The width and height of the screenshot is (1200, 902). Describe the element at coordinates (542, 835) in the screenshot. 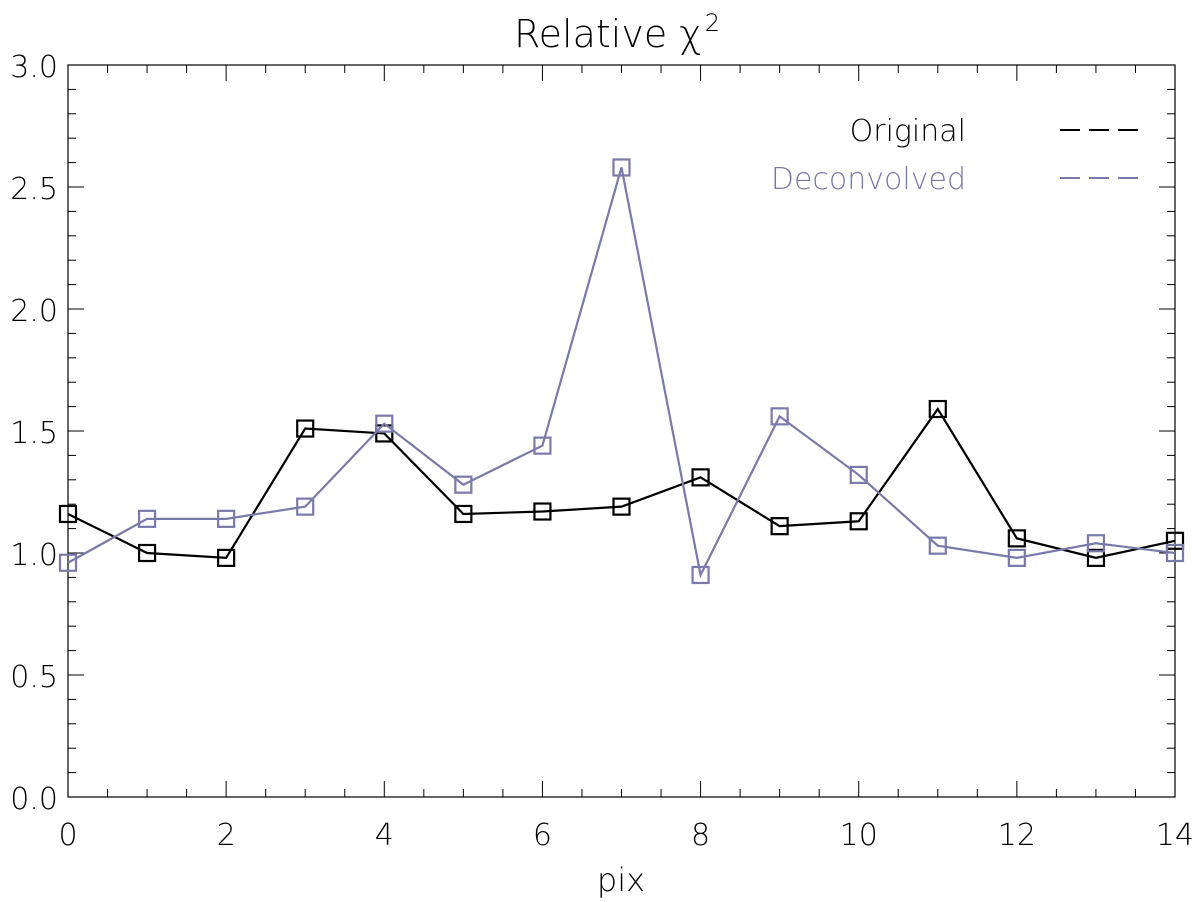

I see `x-tick-label: 6` at that location.